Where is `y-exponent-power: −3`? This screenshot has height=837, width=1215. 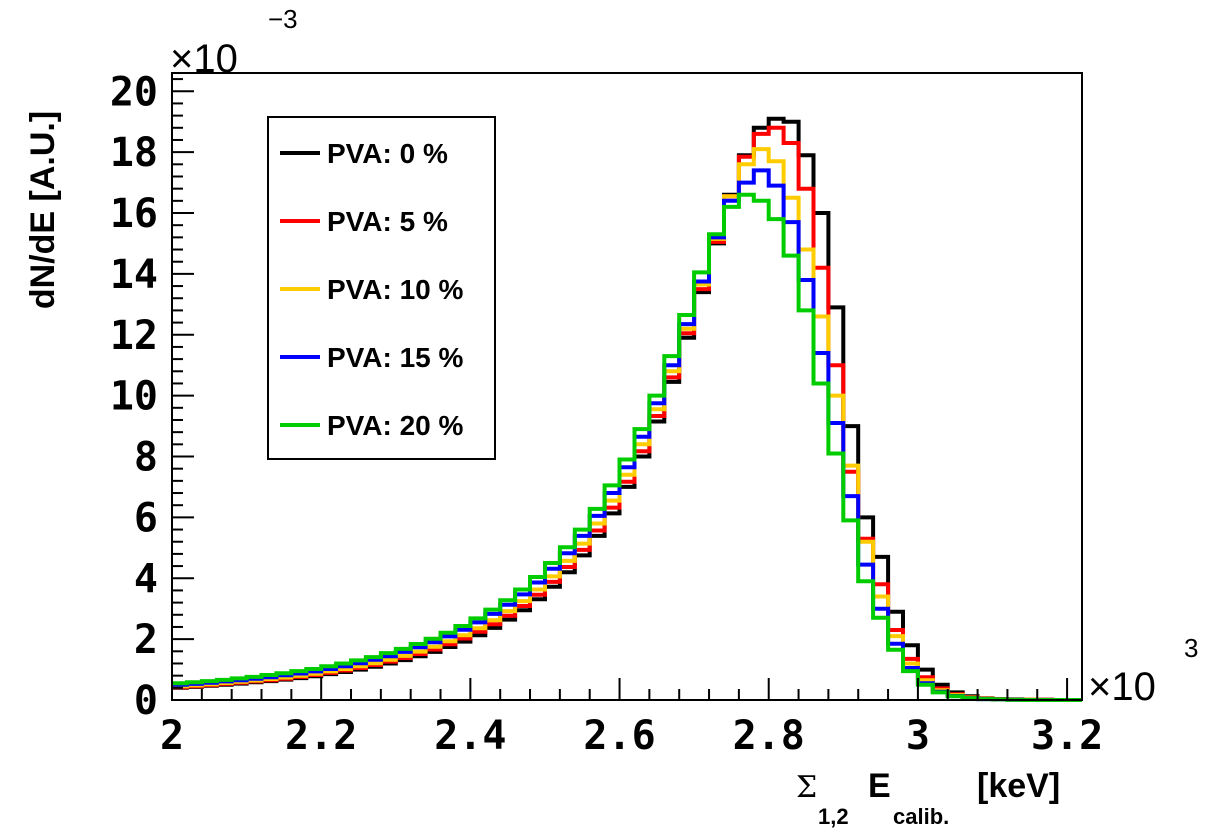 y-exponent-power: −3 is located at coordinates (283, 19).